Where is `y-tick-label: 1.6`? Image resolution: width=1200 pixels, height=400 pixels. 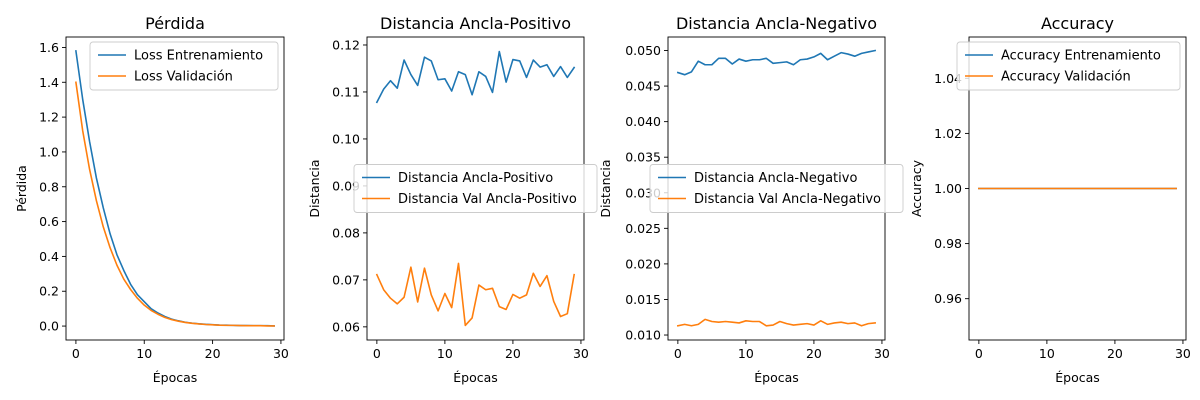
y-tick-label: 1.6 is located at coordinates (49, 47).